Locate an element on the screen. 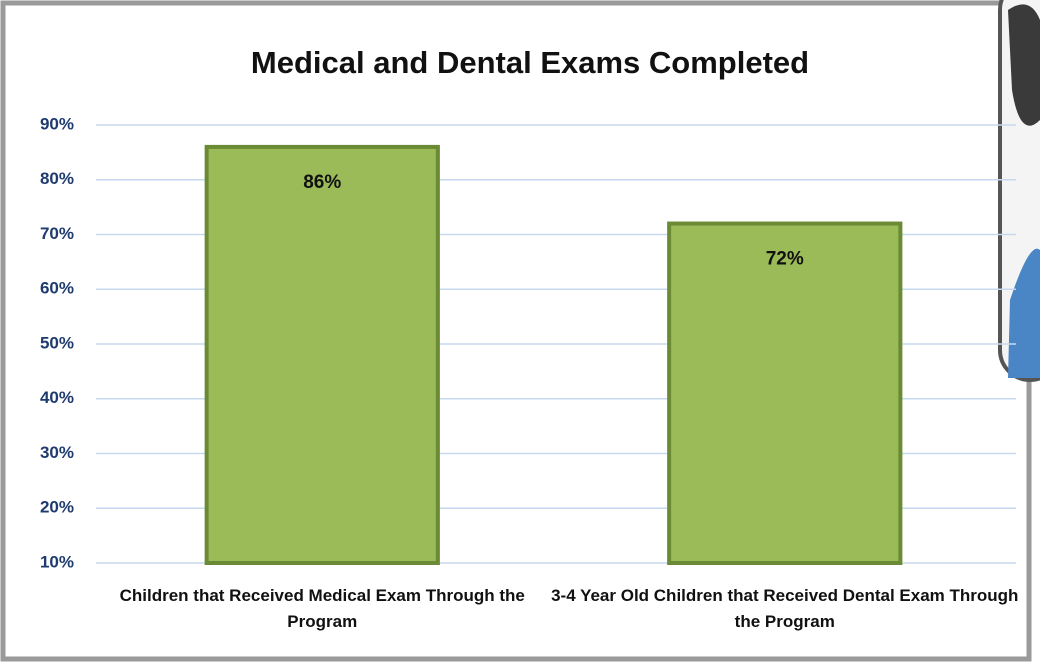  photo-inset is located at coordinates (1019, 191).